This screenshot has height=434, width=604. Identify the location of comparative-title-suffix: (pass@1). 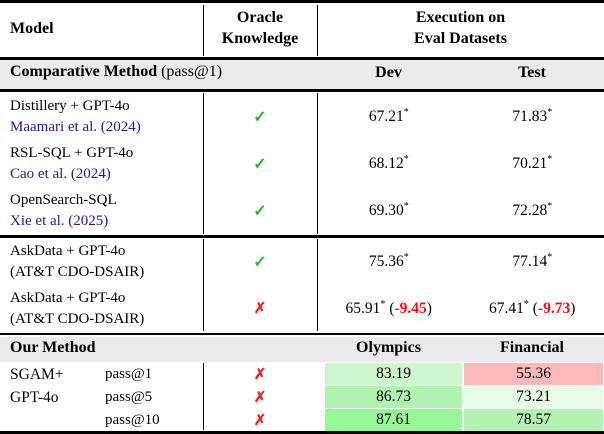
(192, 71).